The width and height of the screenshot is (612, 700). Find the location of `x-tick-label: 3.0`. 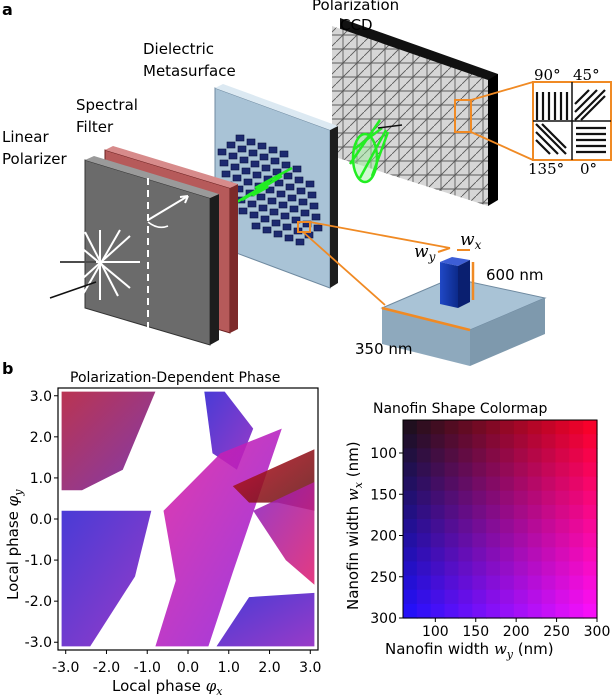

x-tick-label: 3.0 is located at coordinates (310, 668).